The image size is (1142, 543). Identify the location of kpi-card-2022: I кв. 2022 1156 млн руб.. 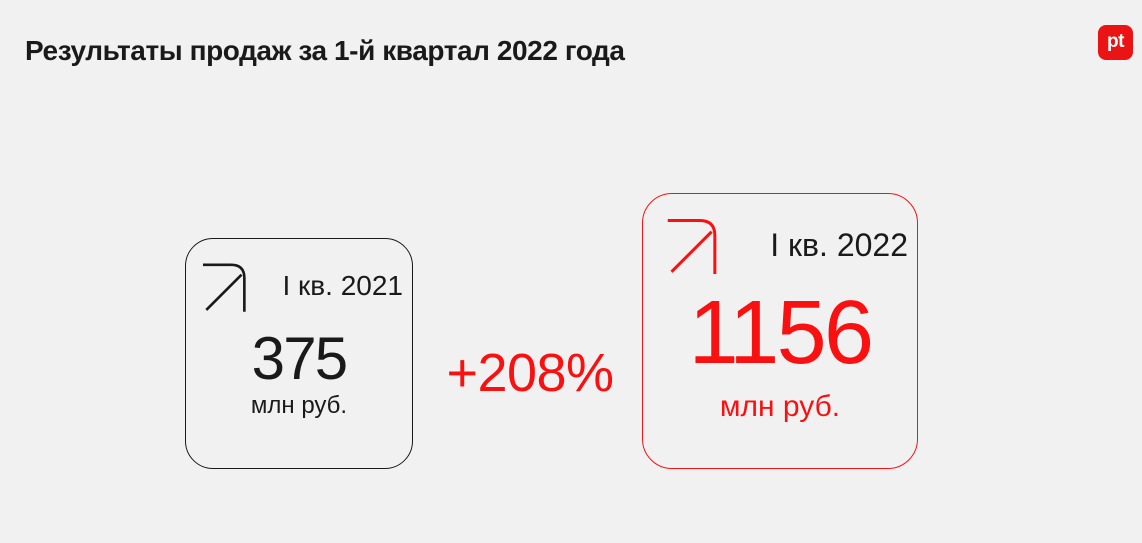
(780, 331).